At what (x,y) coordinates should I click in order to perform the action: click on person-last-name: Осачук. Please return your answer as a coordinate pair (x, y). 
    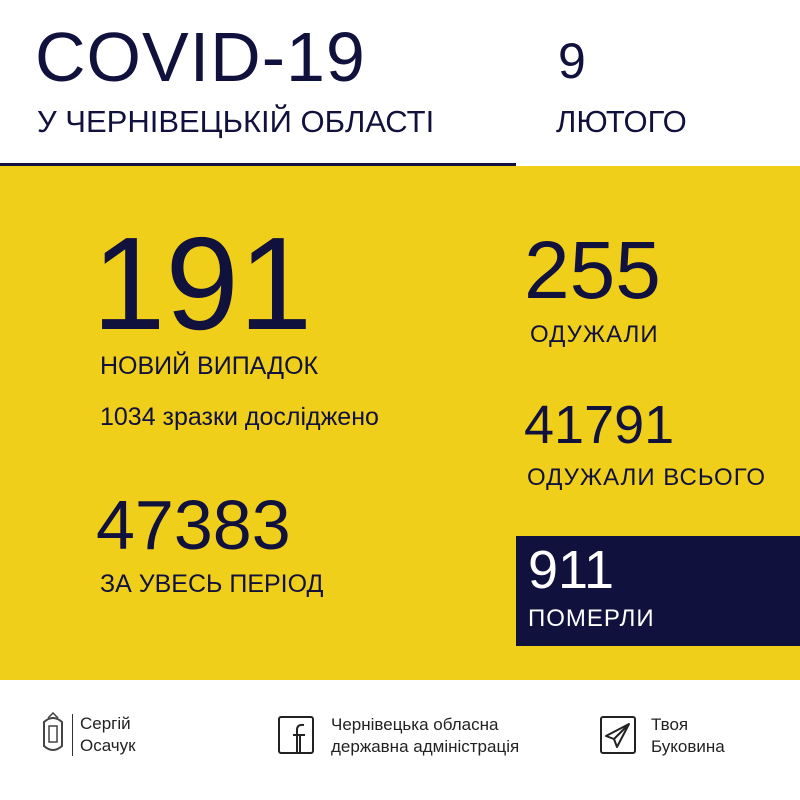
    Looking at the image, I should click on (108, 745).